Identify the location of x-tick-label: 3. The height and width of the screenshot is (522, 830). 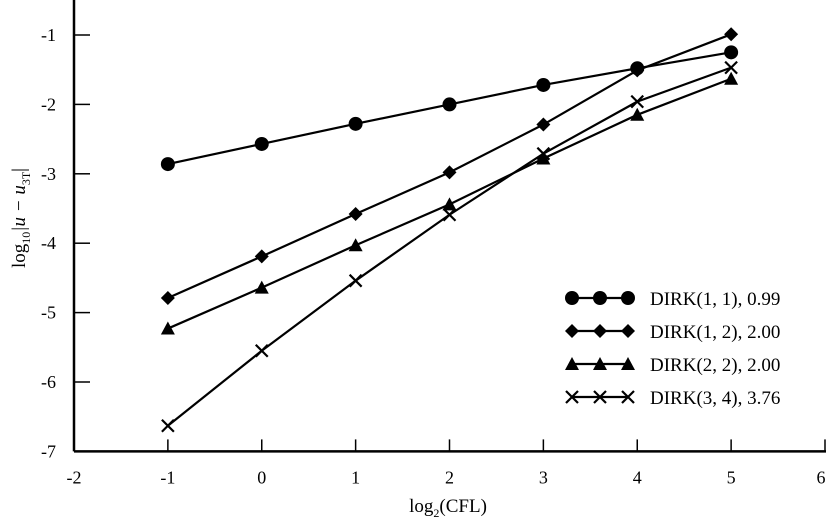
(543, 477).